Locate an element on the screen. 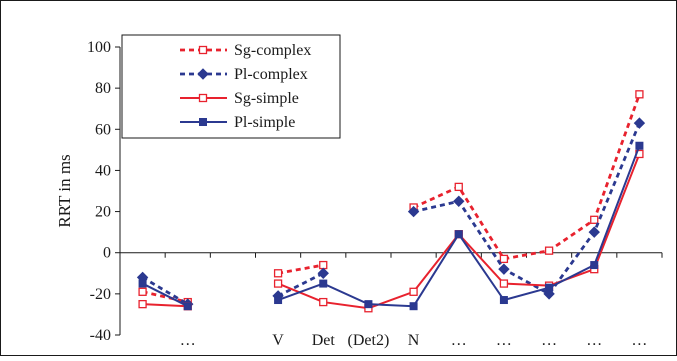 The image size is (677, 361). legend: Sg-complex Pl-complex Sg-simple Pl-simple is located at coordinates (231, 86).